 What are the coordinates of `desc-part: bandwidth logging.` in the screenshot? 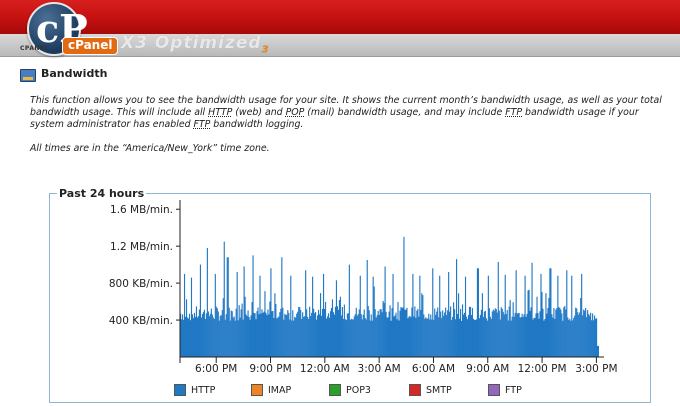 It's located at (257, 124).